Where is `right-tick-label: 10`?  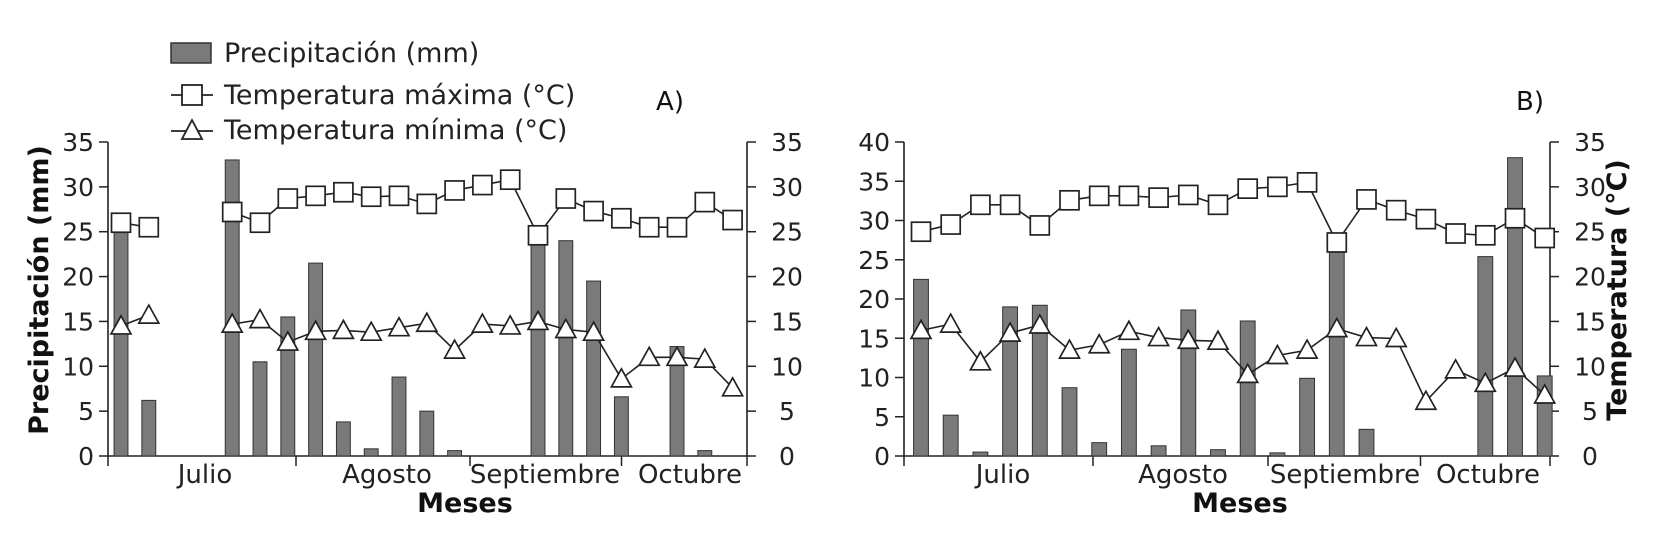 right-tick-label: 10 is located at coordinates (787, 366).